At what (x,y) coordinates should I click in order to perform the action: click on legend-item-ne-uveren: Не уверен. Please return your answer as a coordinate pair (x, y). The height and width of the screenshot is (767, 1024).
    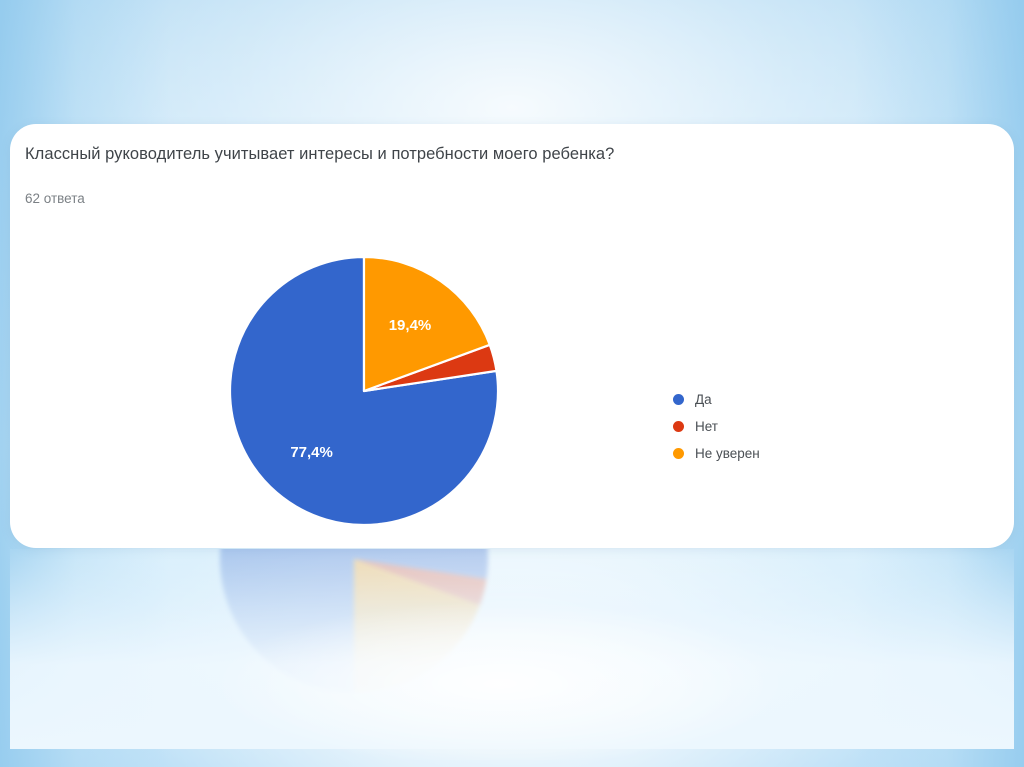
    Looking at the image, I should click on (716, 453).